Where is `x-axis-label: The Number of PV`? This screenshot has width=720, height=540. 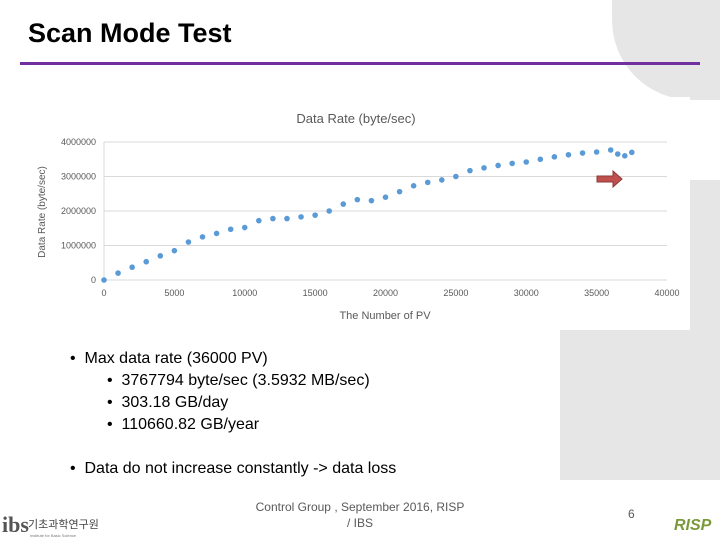
x-axis-label: The Number of PV is located at coordinates (385, 316).